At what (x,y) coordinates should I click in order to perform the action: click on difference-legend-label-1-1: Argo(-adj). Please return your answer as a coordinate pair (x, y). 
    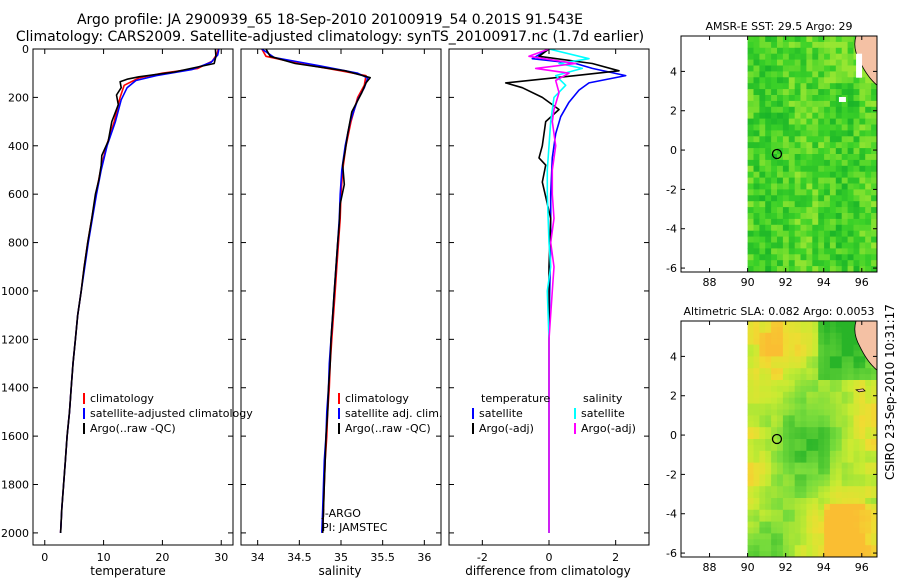
    Looking at the image, I should click on (608, 428).